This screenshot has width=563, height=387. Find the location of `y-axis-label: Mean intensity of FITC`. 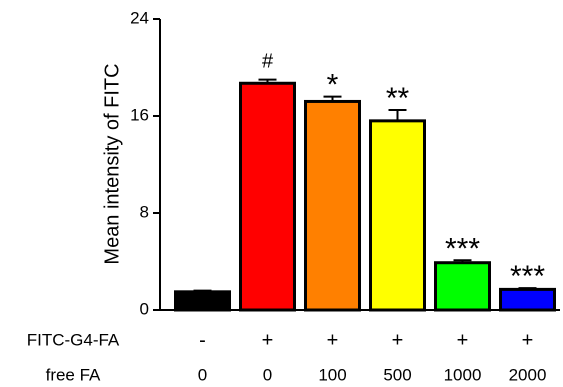

y-axis-label: Mean intensity of FITC is located at coordinates (112, 163).